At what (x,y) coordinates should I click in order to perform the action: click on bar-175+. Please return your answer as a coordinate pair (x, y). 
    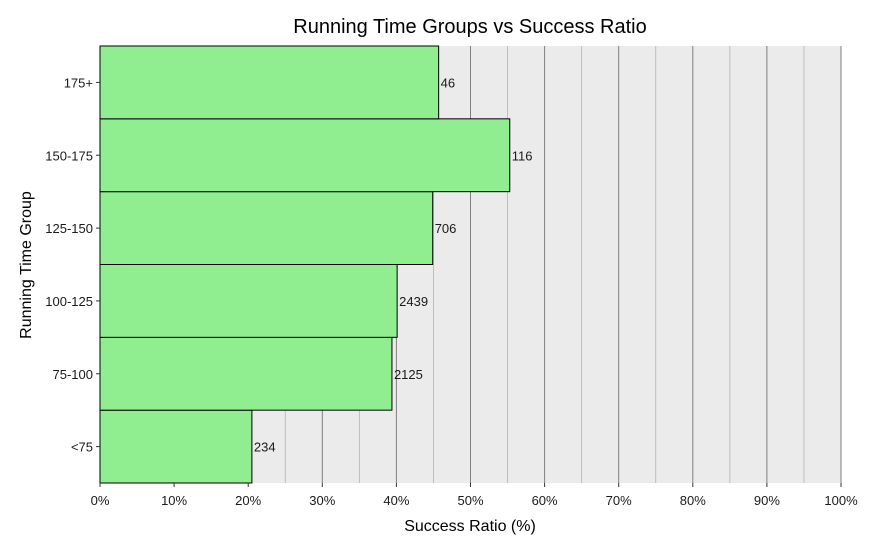
    Looking at the image, I should click on (269, 82).